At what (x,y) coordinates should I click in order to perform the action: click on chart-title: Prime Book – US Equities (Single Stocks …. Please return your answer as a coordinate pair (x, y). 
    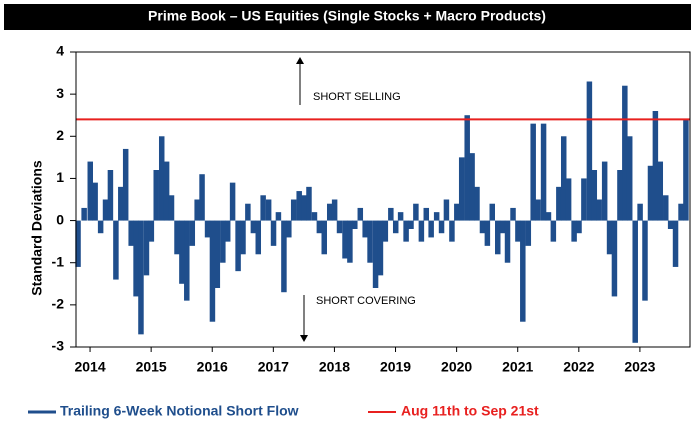
    Looking at the image, I should click on (347, 16).